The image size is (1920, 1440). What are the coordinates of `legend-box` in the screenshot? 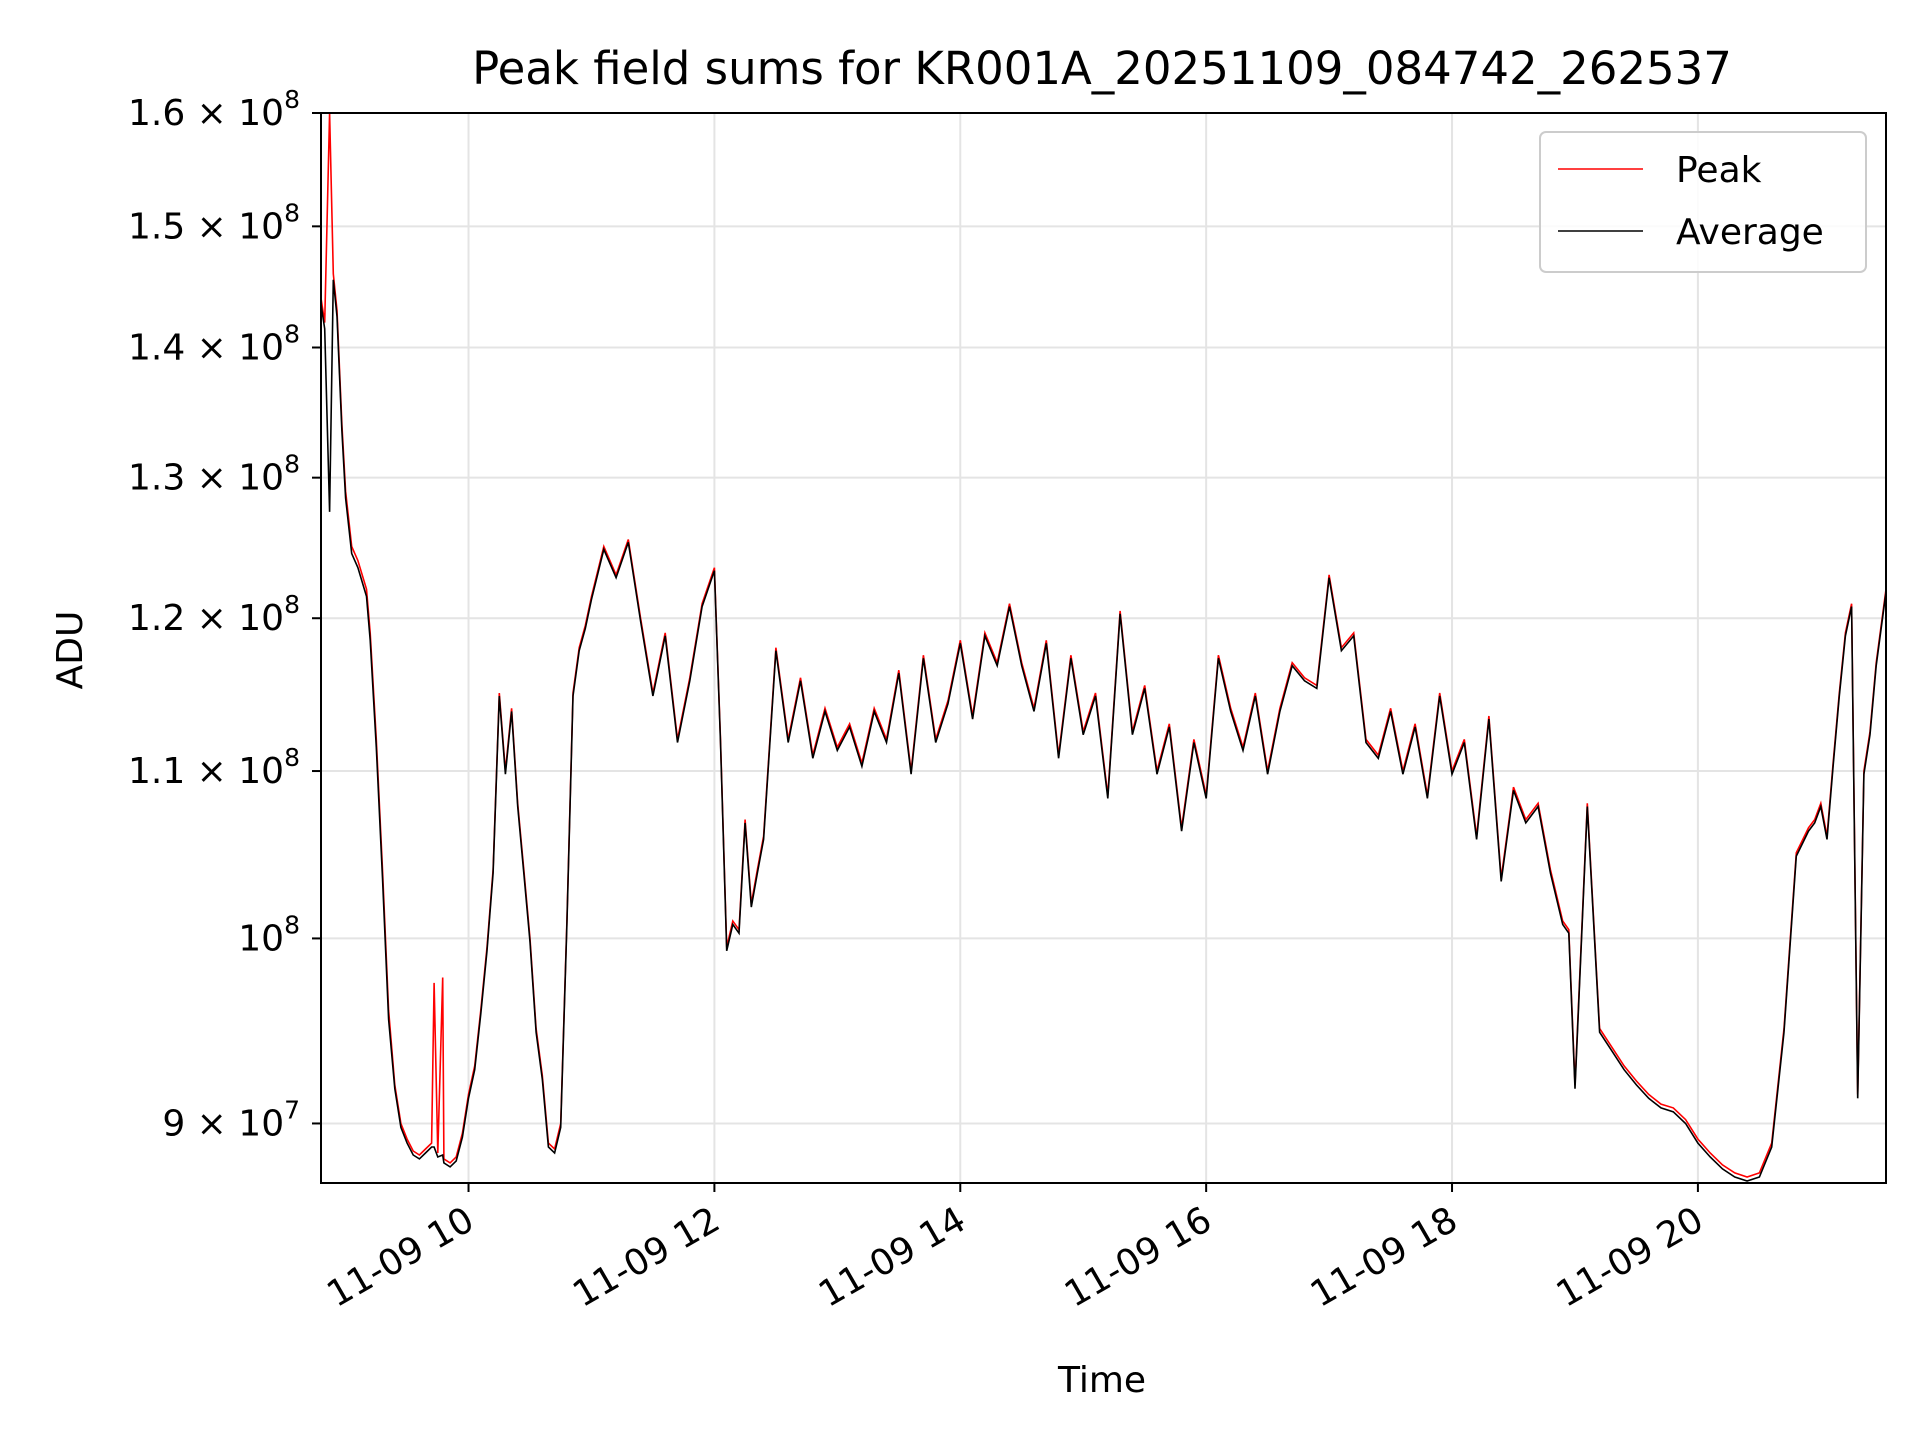 It's located at (1703, 202).